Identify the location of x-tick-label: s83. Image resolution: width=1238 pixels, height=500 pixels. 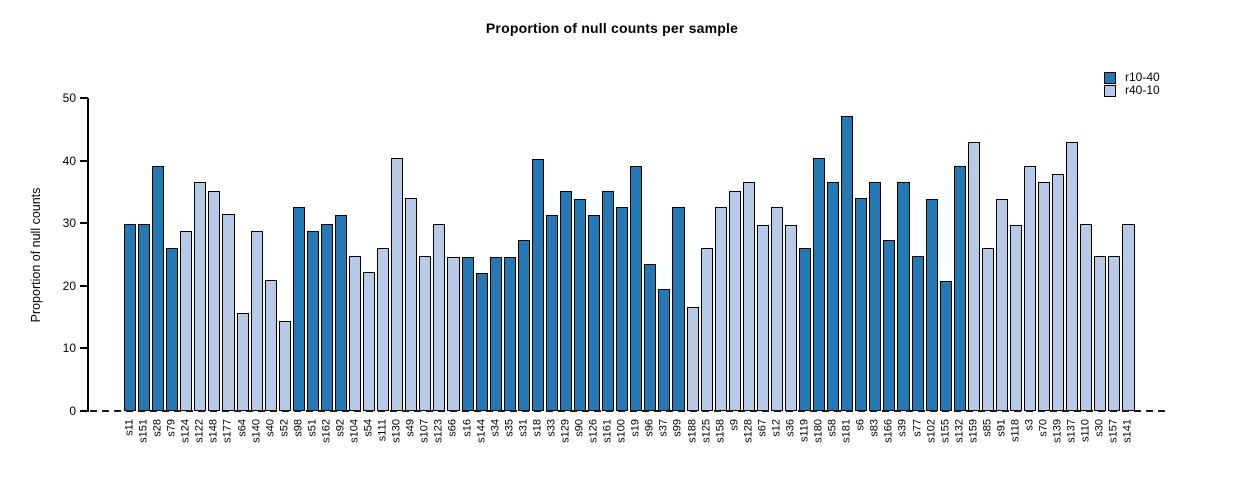
(874, 428).